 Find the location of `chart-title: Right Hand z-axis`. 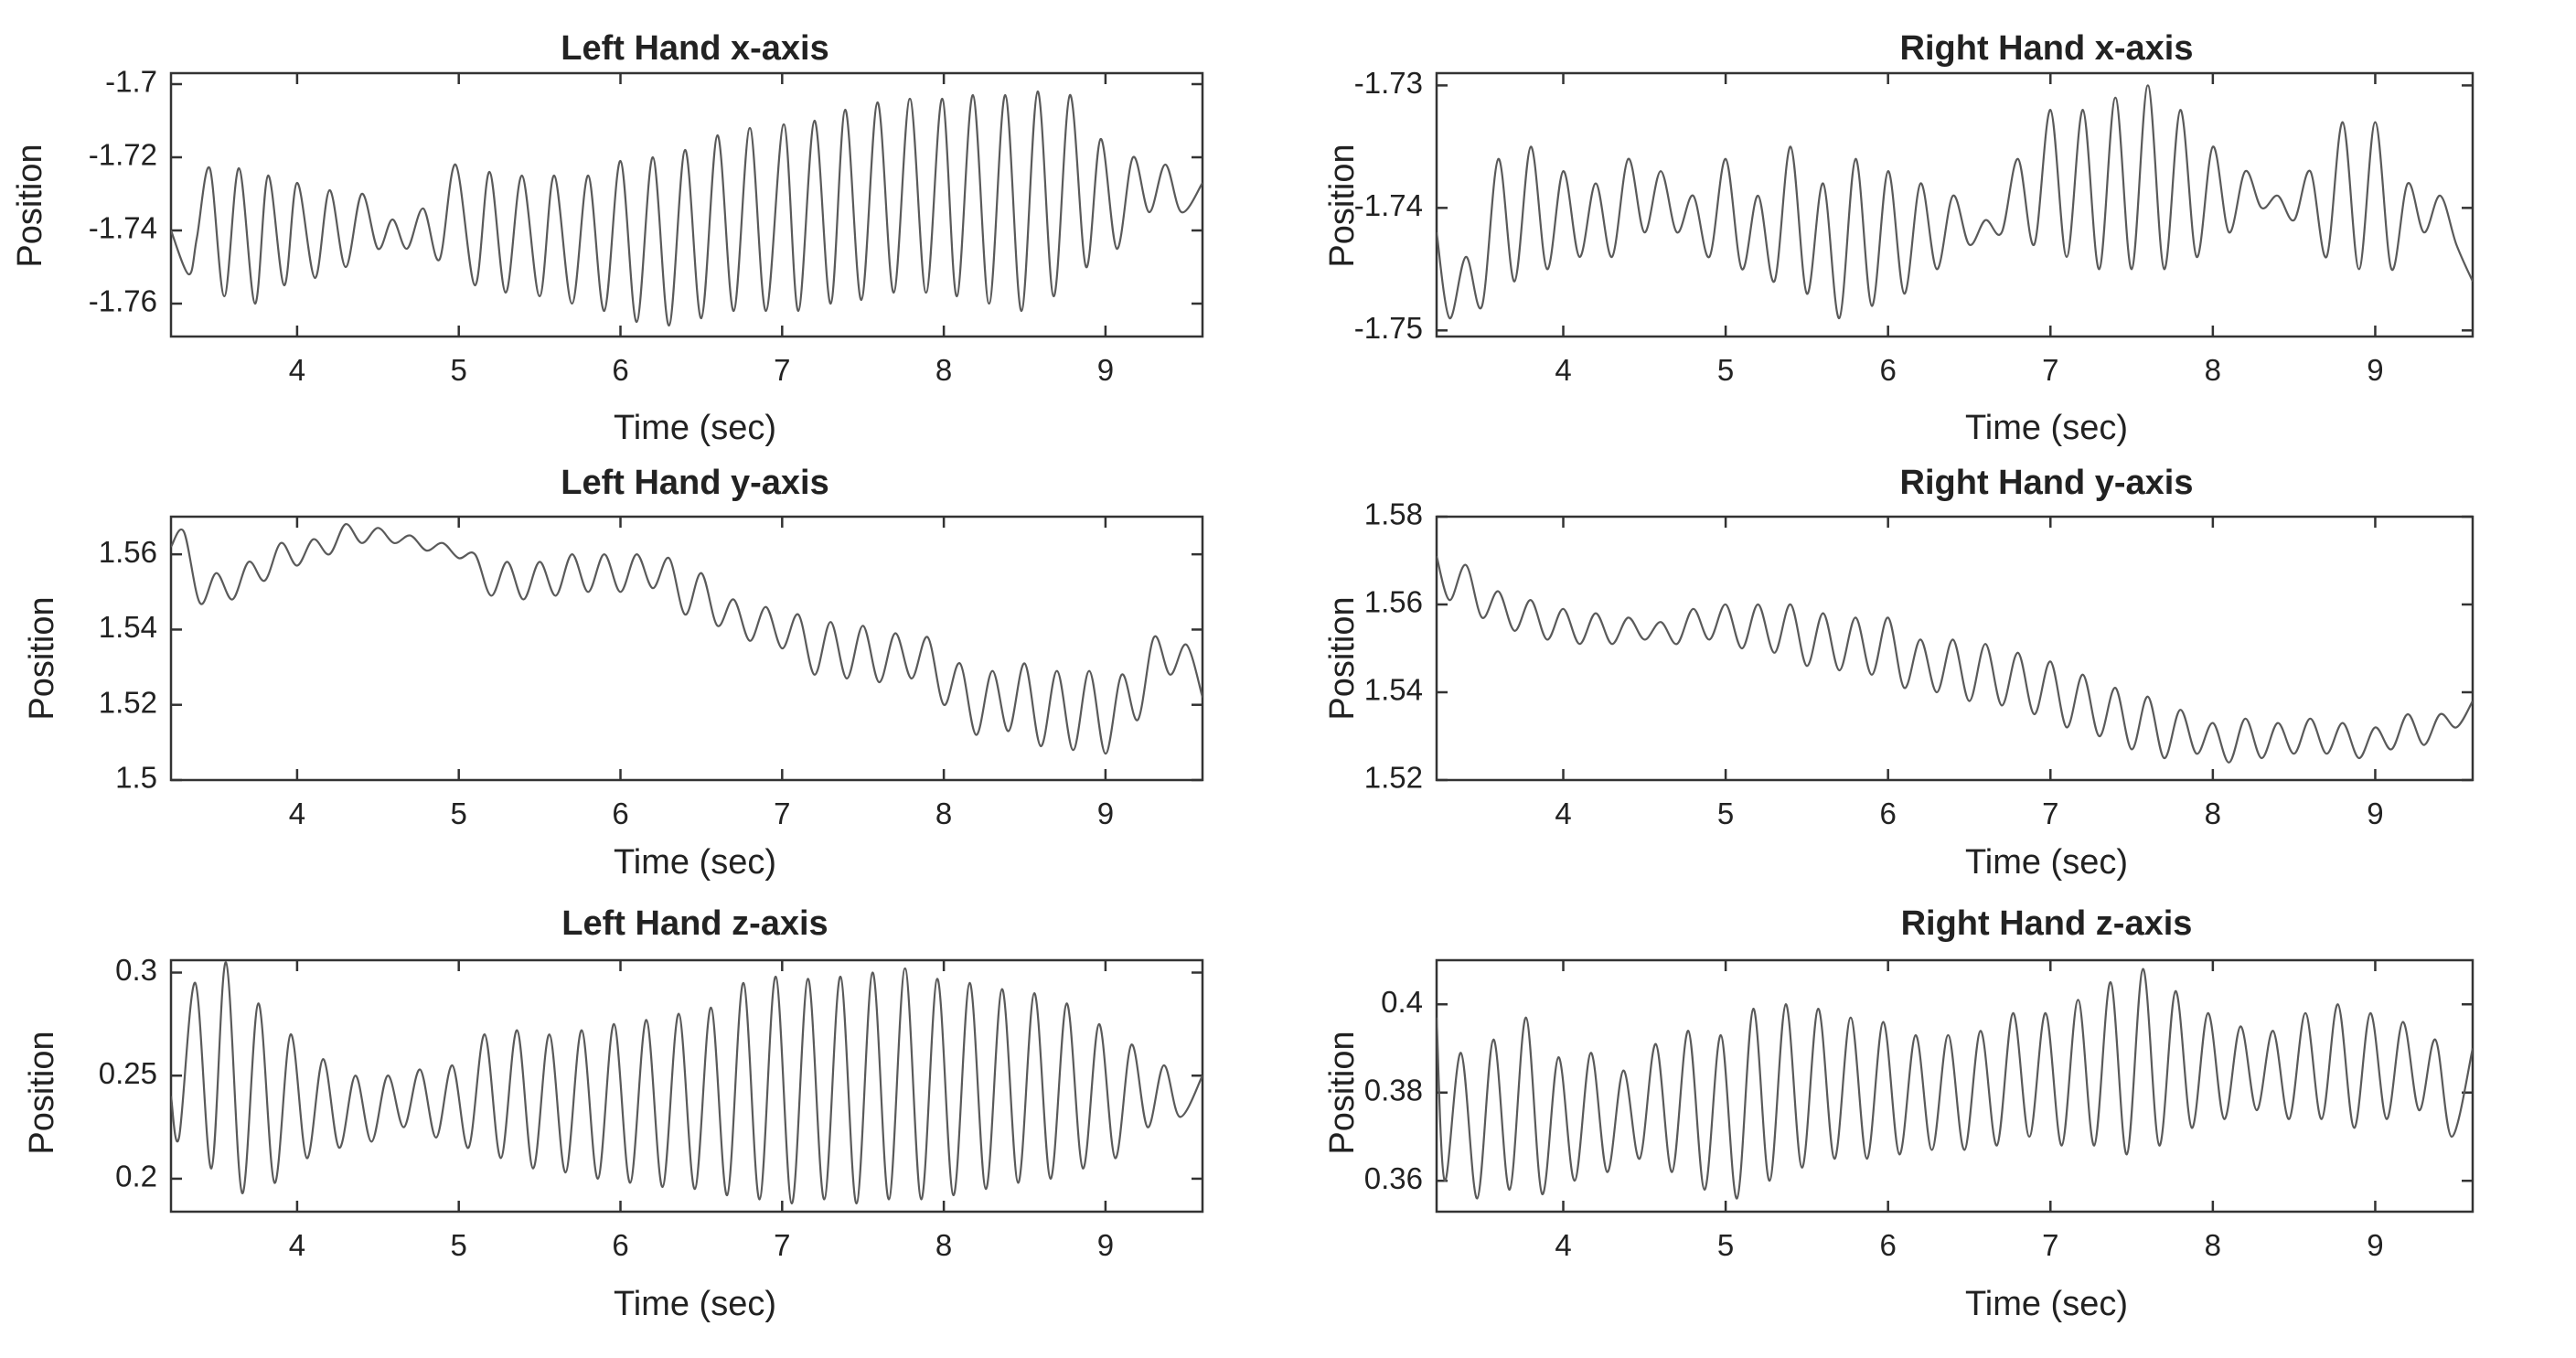

chart-title: Right Hand z-axis is located at coordinates (2047, 924).